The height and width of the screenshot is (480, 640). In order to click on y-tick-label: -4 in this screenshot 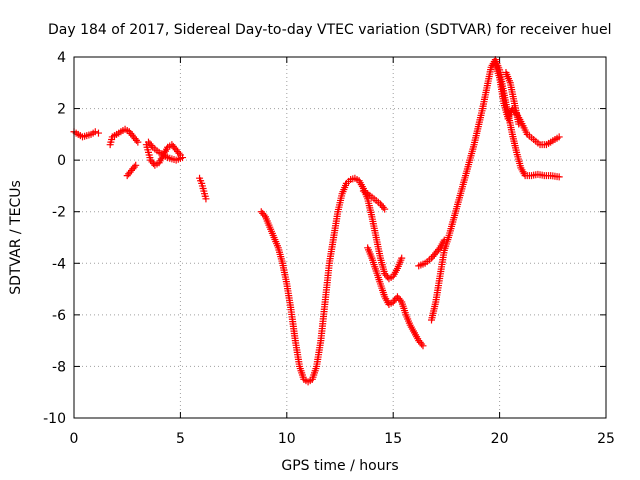, I will do `click(59, 264)`.